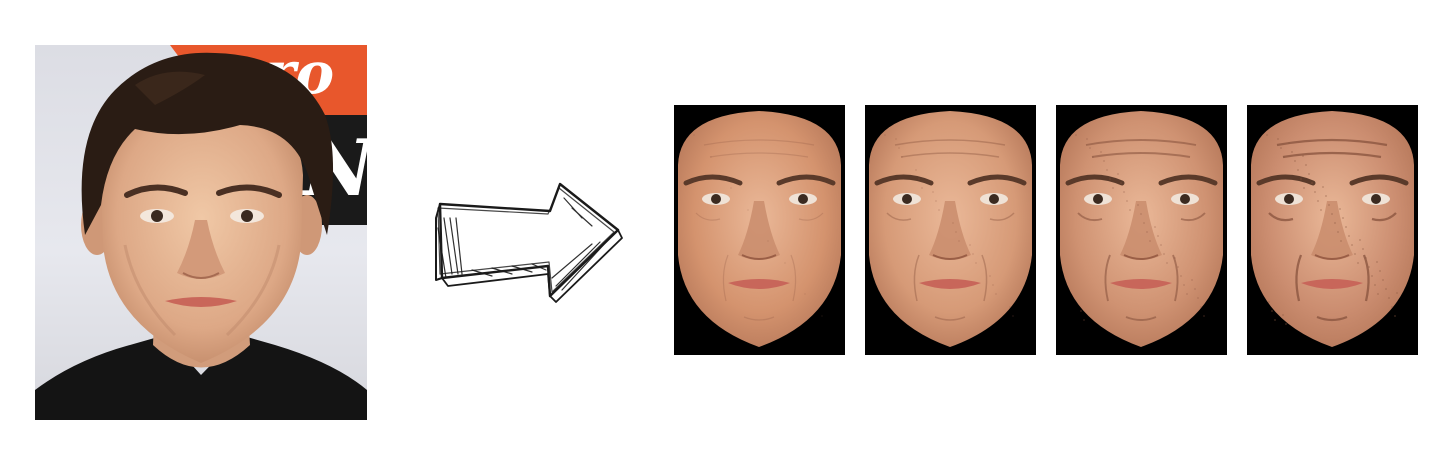 The width and height of the screenshot is (1456, 469). I want to click on hand-drawn-arrow-right-icon, so click(528, 240).